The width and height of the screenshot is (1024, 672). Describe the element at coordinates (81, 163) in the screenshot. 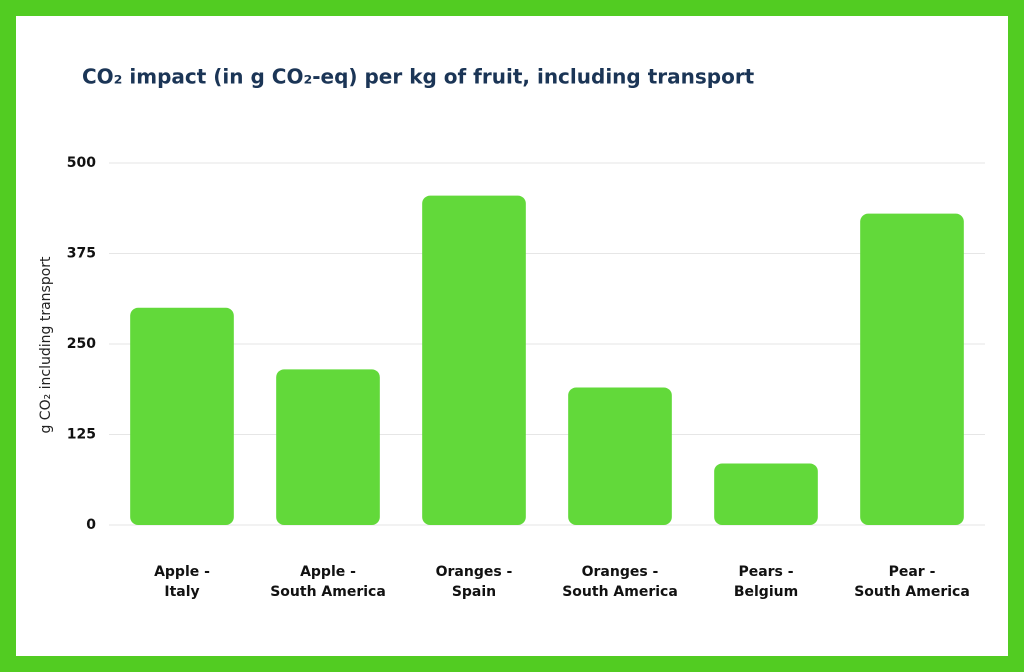

I see `y-tick-label: 500` at that location.